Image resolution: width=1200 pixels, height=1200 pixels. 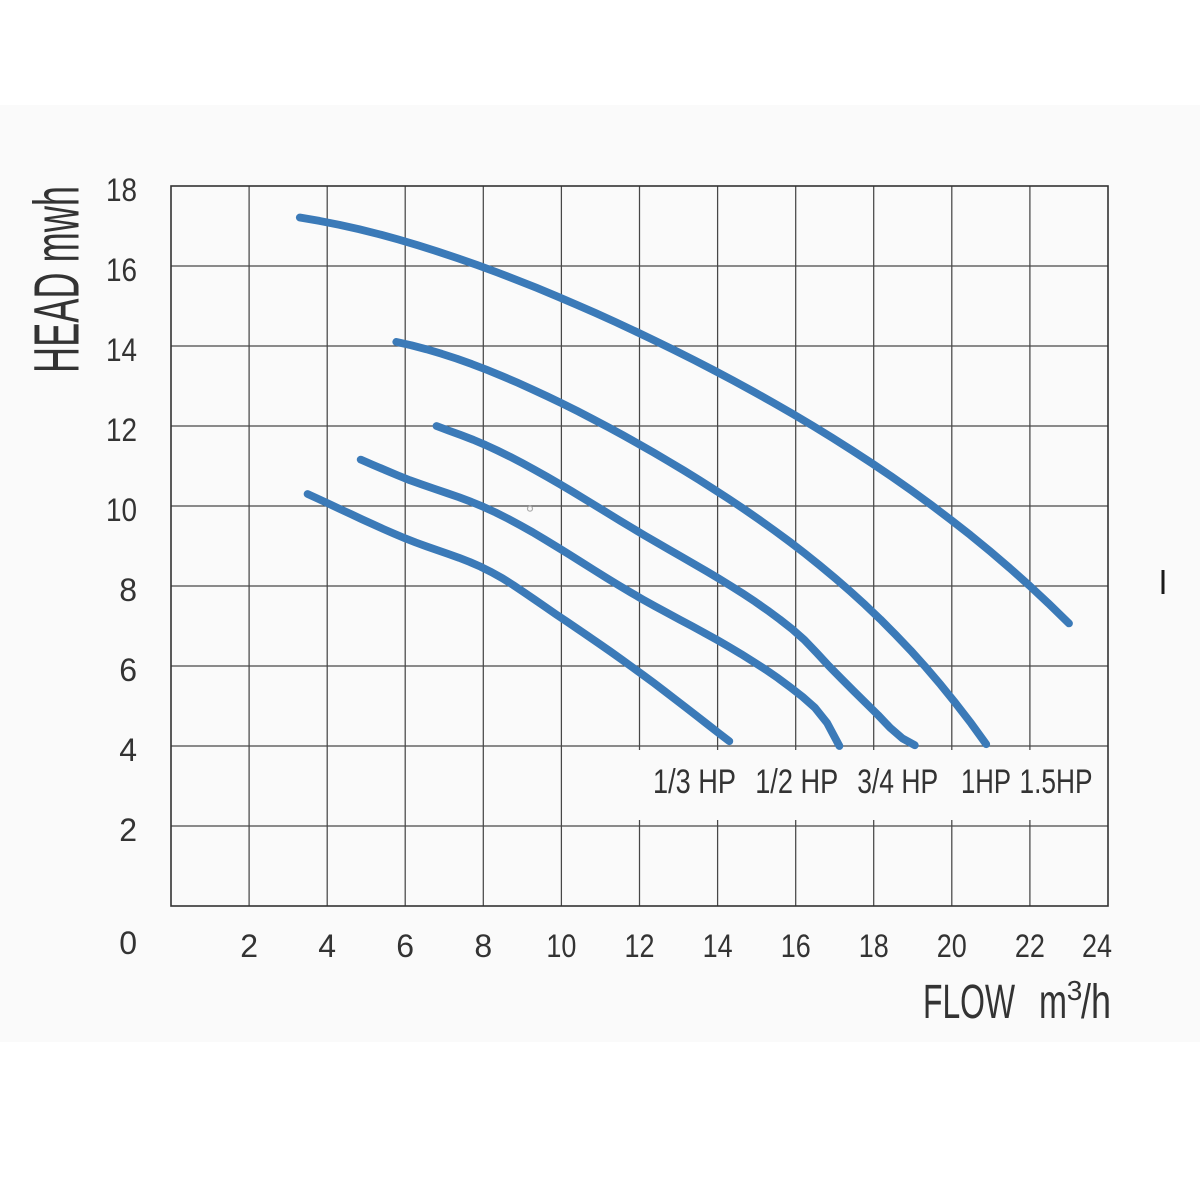 What do you see at coordinates (128, 943) in the screenshot?
I see `svg-text: 0` at bounding box center [128, 943].